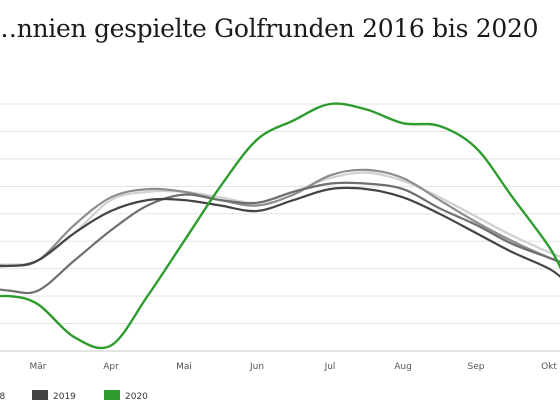 This screenshot has height=420, width=560. Describe the element at coordinates (403, 367) in the screenshot. I see `x-tick-label: Aug` at that location.